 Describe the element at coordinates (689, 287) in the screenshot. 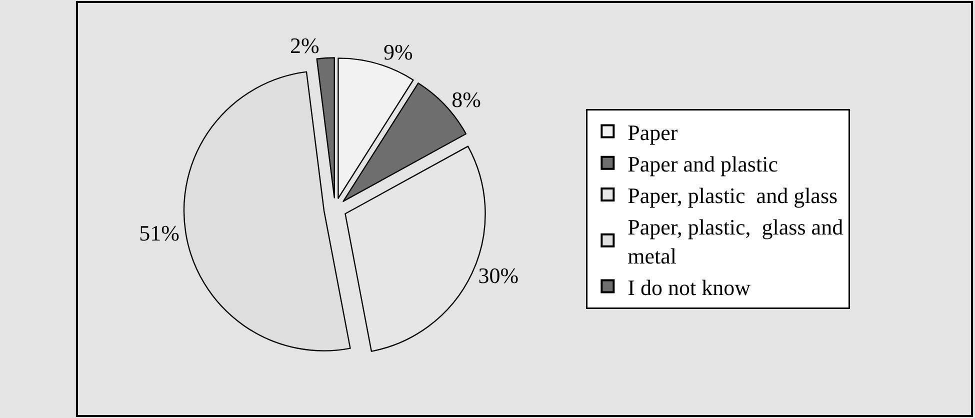

I see `legend-label: I do not know` at that location.